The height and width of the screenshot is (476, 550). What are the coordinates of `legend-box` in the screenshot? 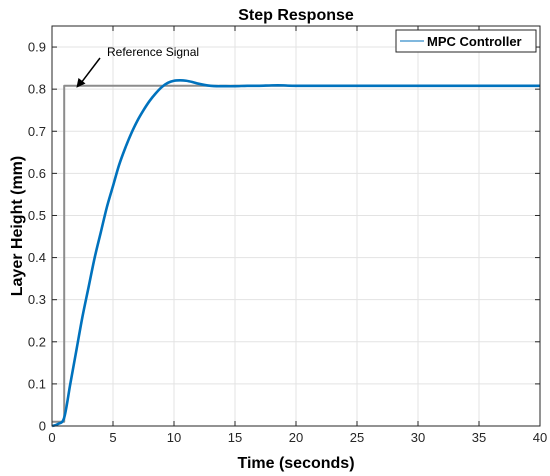 It's located at (466, 41).